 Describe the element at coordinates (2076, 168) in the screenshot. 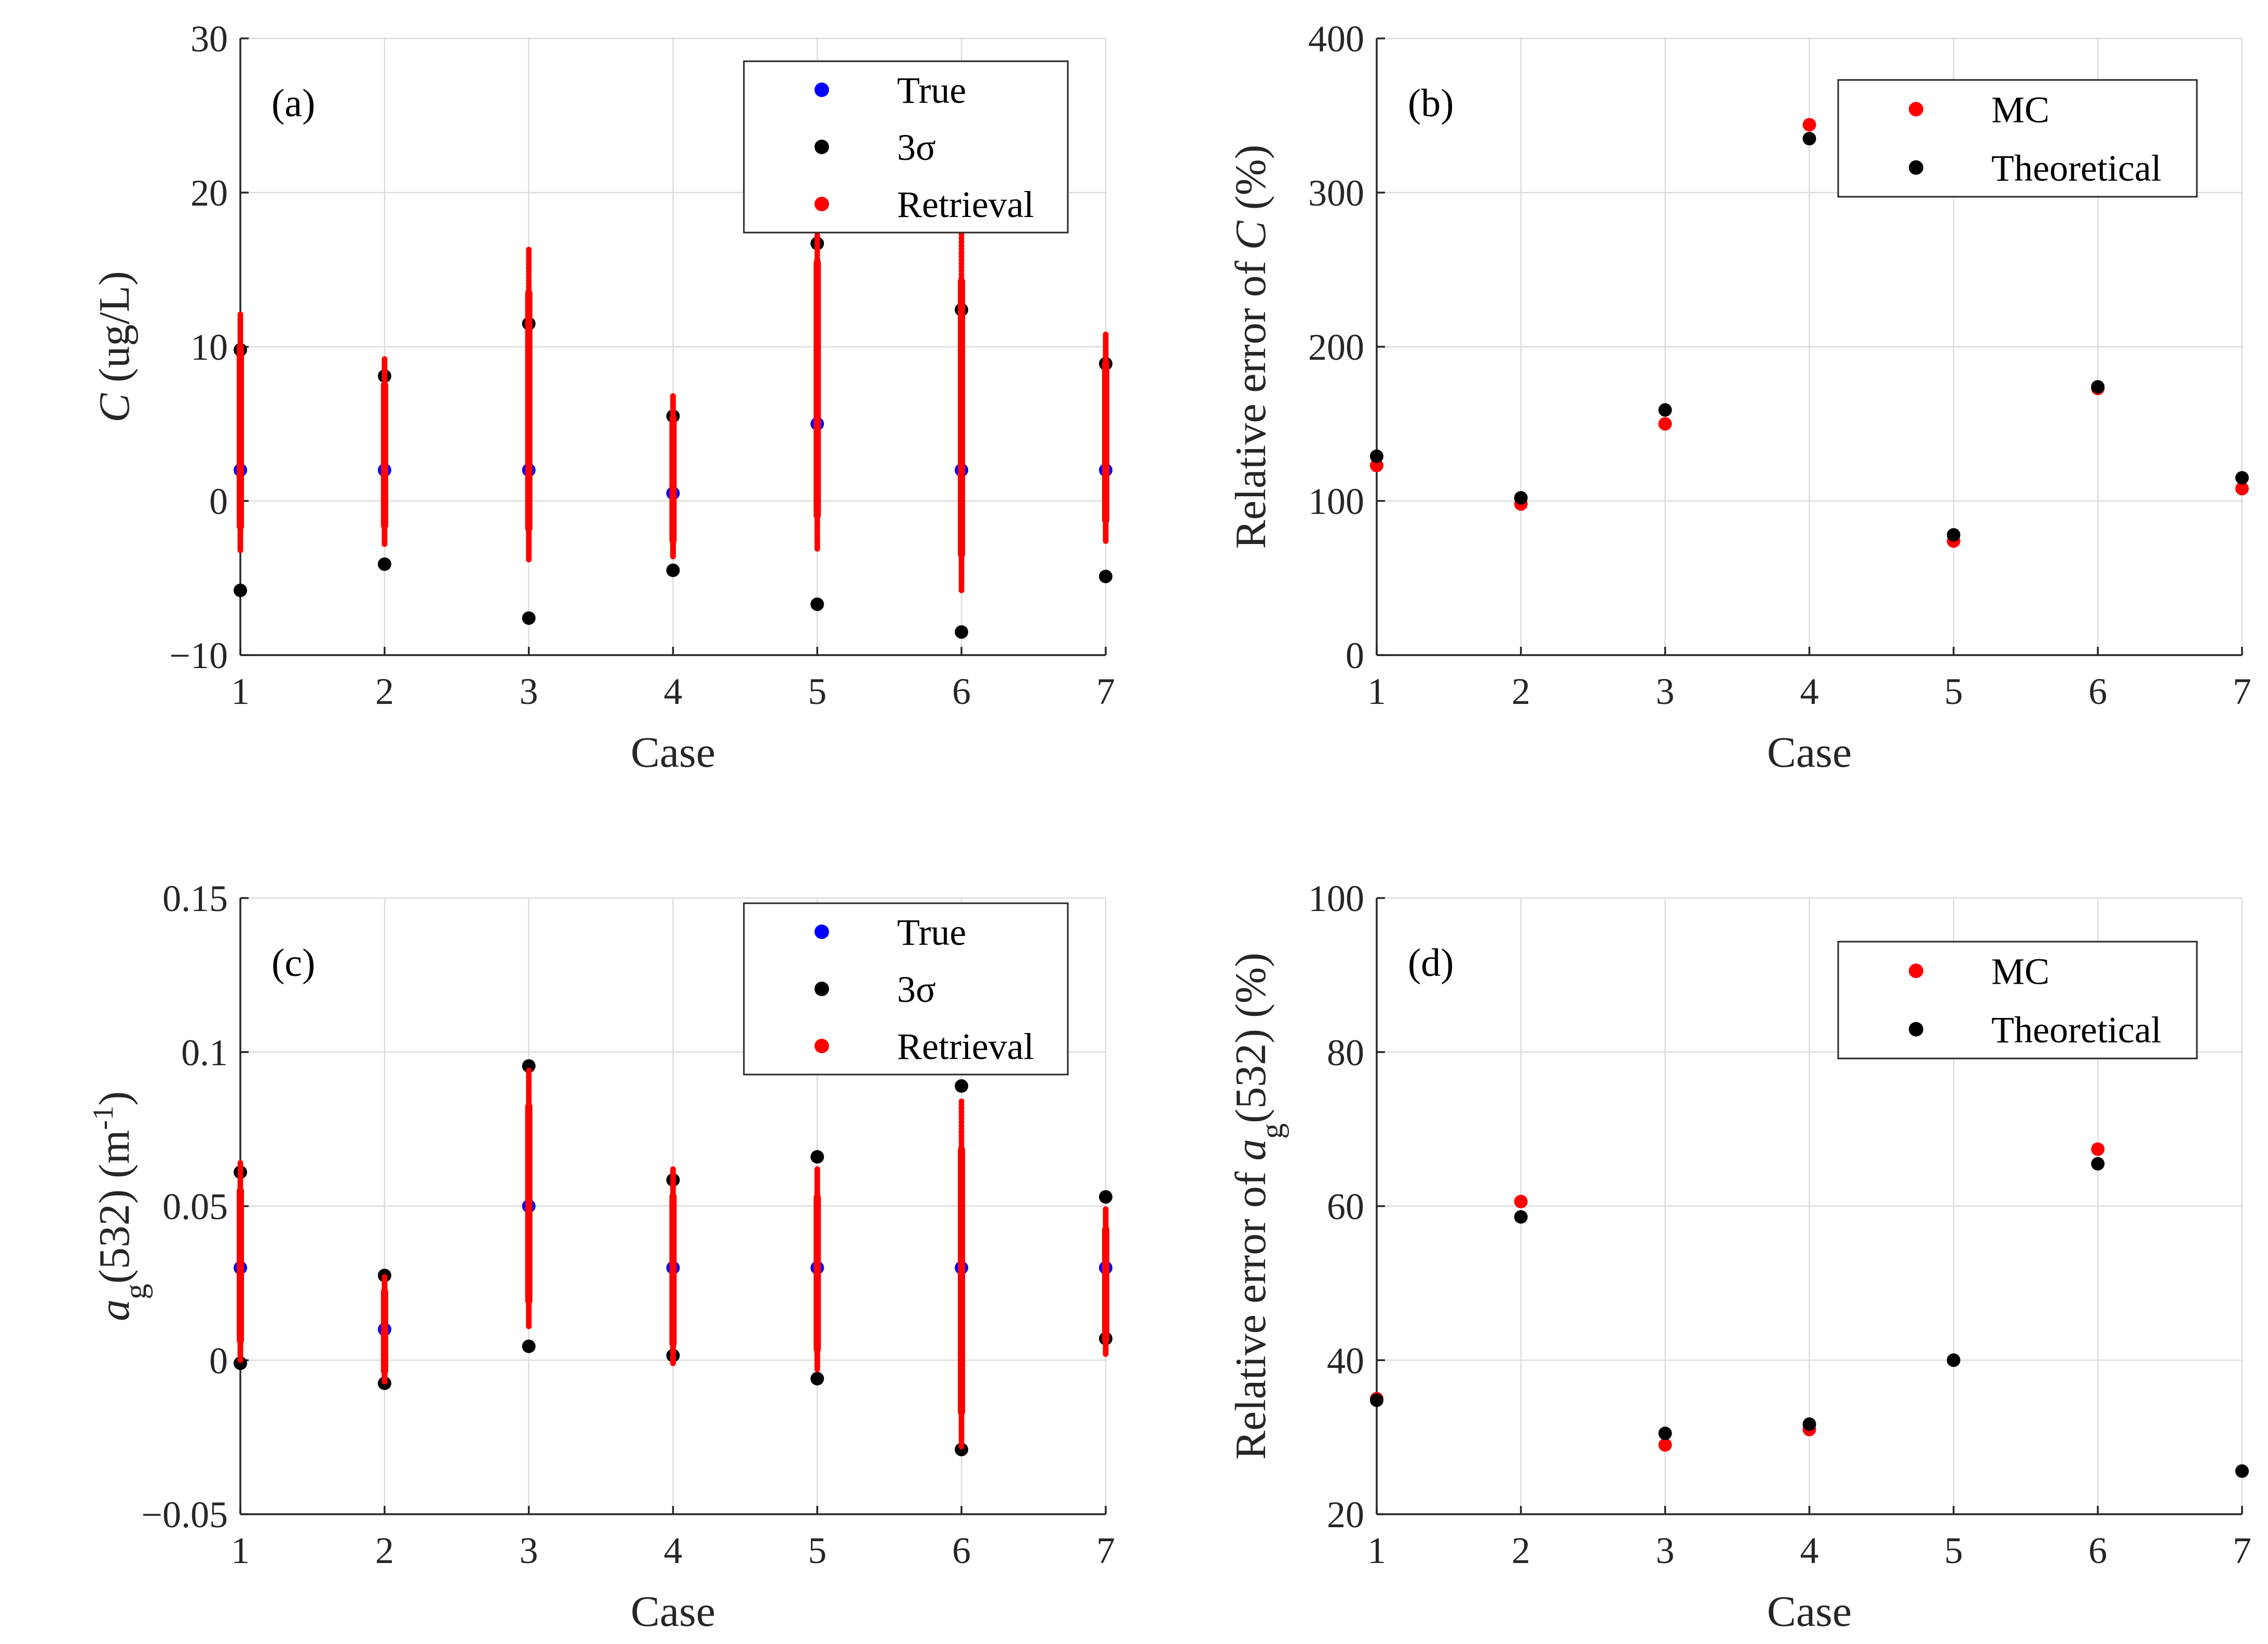

I see `legend-entry: Theoretical` at that location.